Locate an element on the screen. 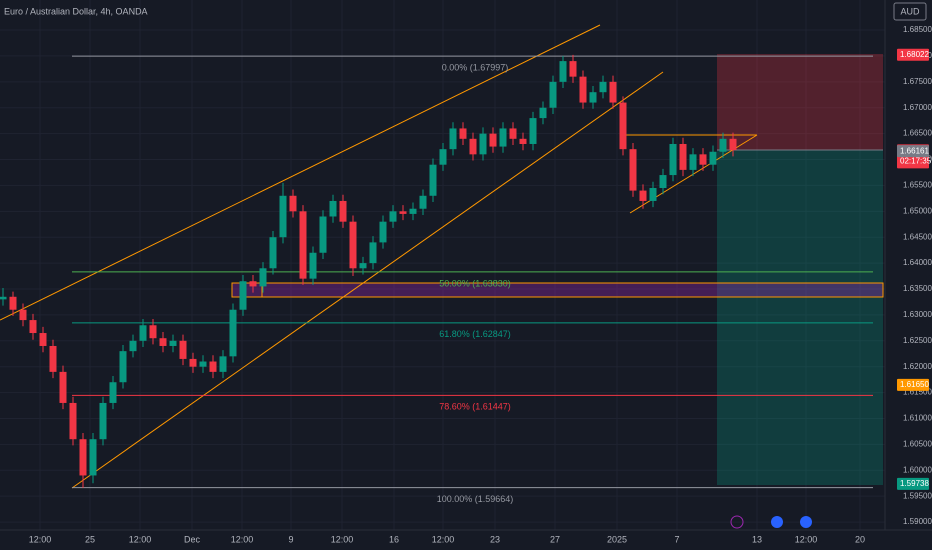  price-tag-label: 1.59738 is located at coordinates (914, 483).